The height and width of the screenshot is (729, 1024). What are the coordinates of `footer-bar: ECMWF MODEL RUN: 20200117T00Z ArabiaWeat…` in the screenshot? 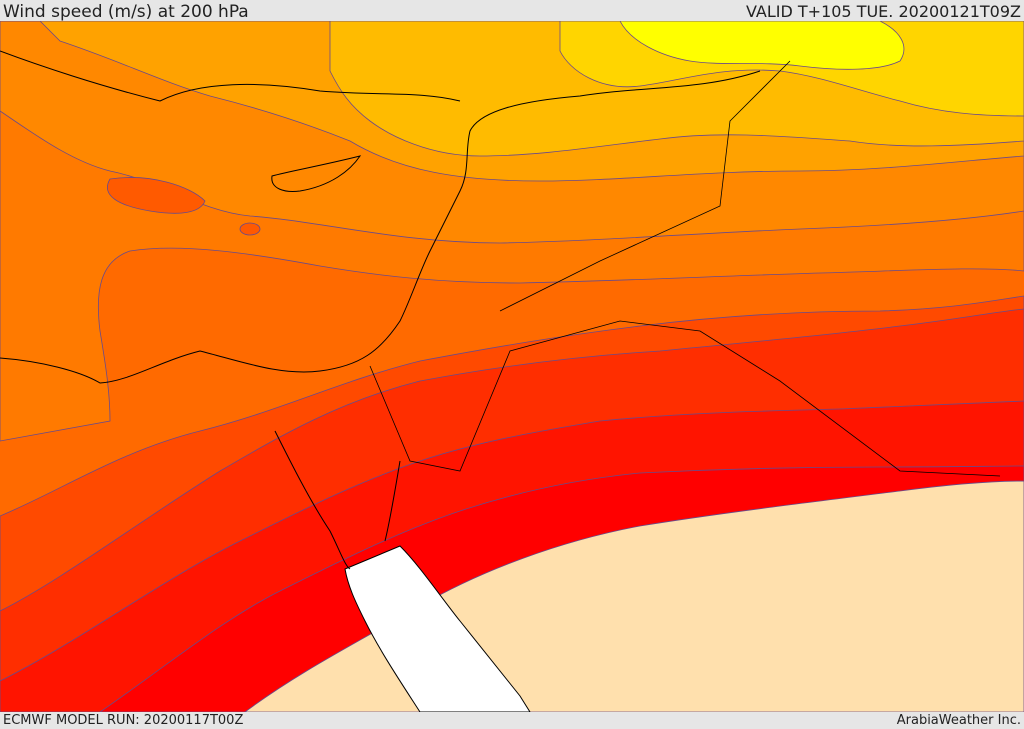 It's located at (512, 720).